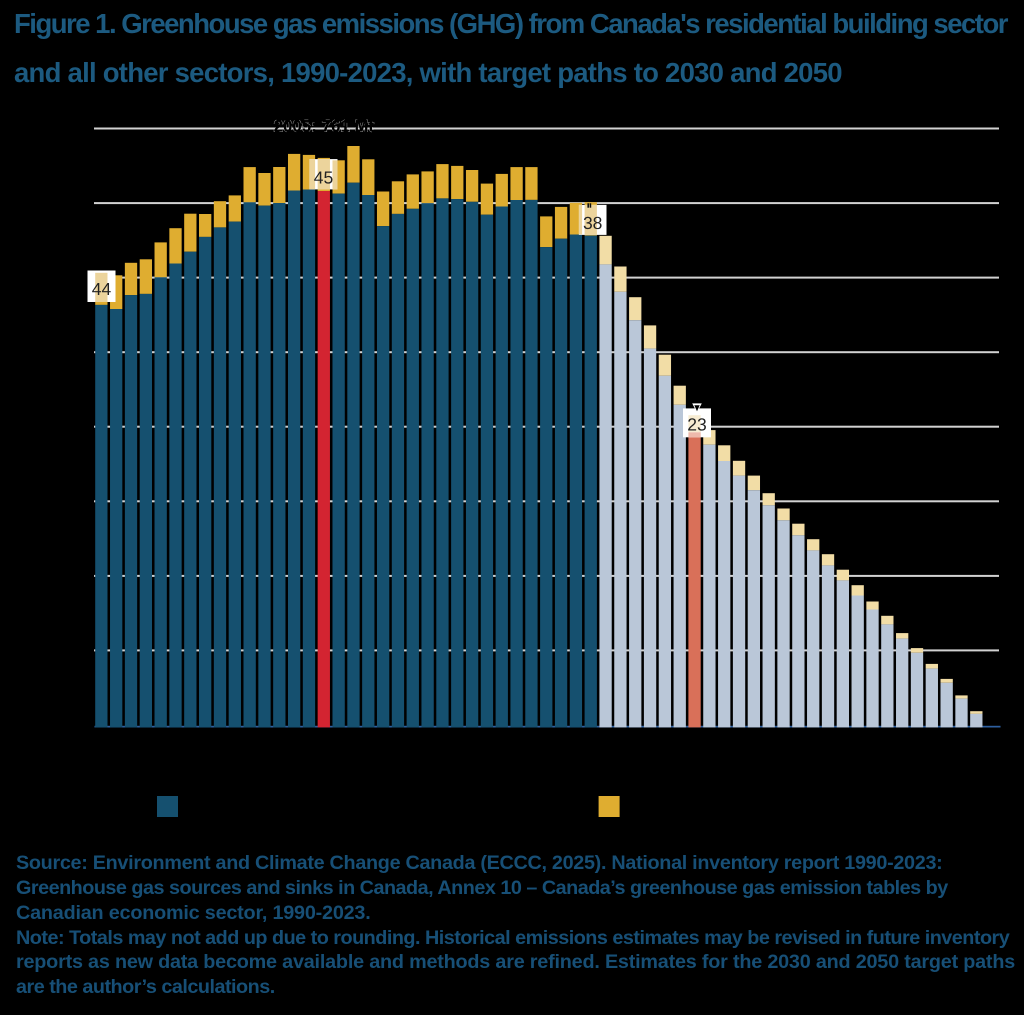  I want to click on svg-text: 44, so click(102, 289).